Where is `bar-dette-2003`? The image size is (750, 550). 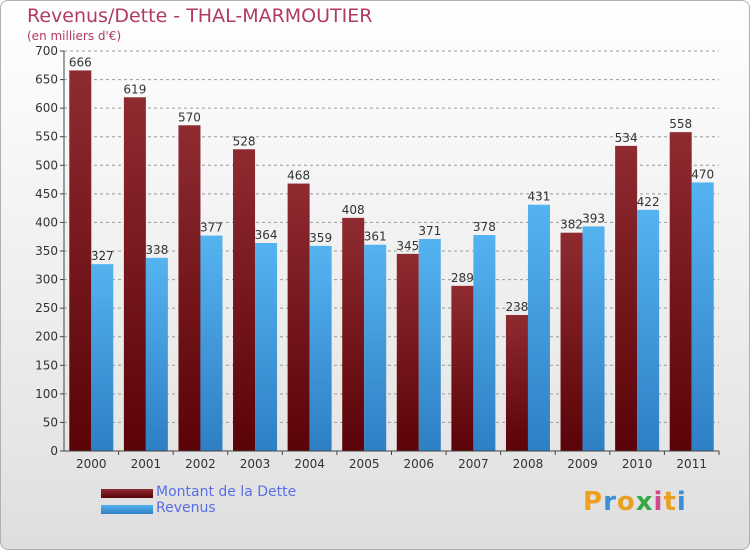 bar-dette-2003 is located at coordinates (244, 300).